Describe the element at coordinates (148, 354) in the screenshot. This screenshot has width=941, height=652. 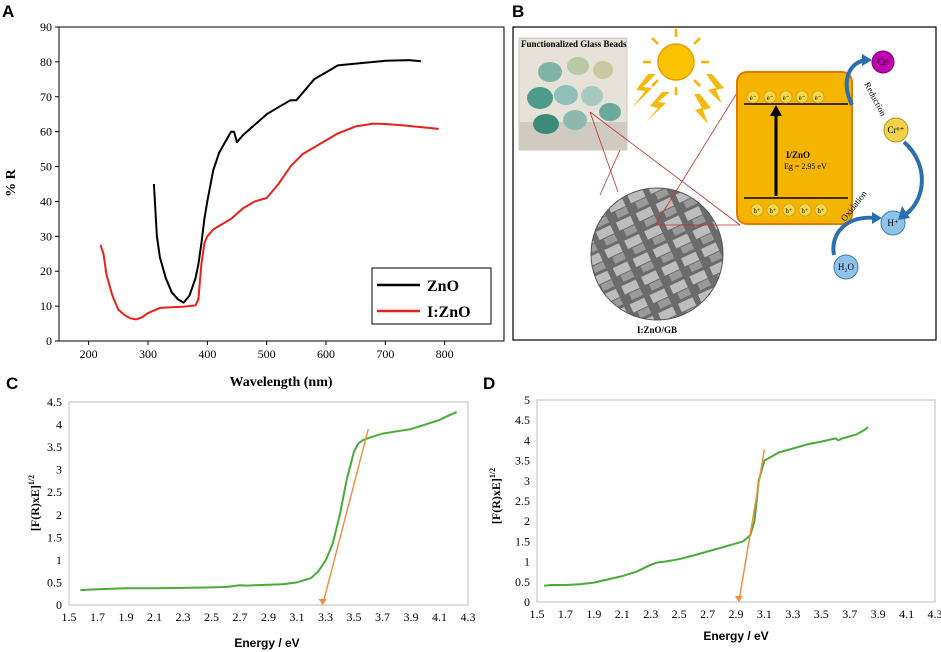
I see `x-tick-label: 300` at that location.